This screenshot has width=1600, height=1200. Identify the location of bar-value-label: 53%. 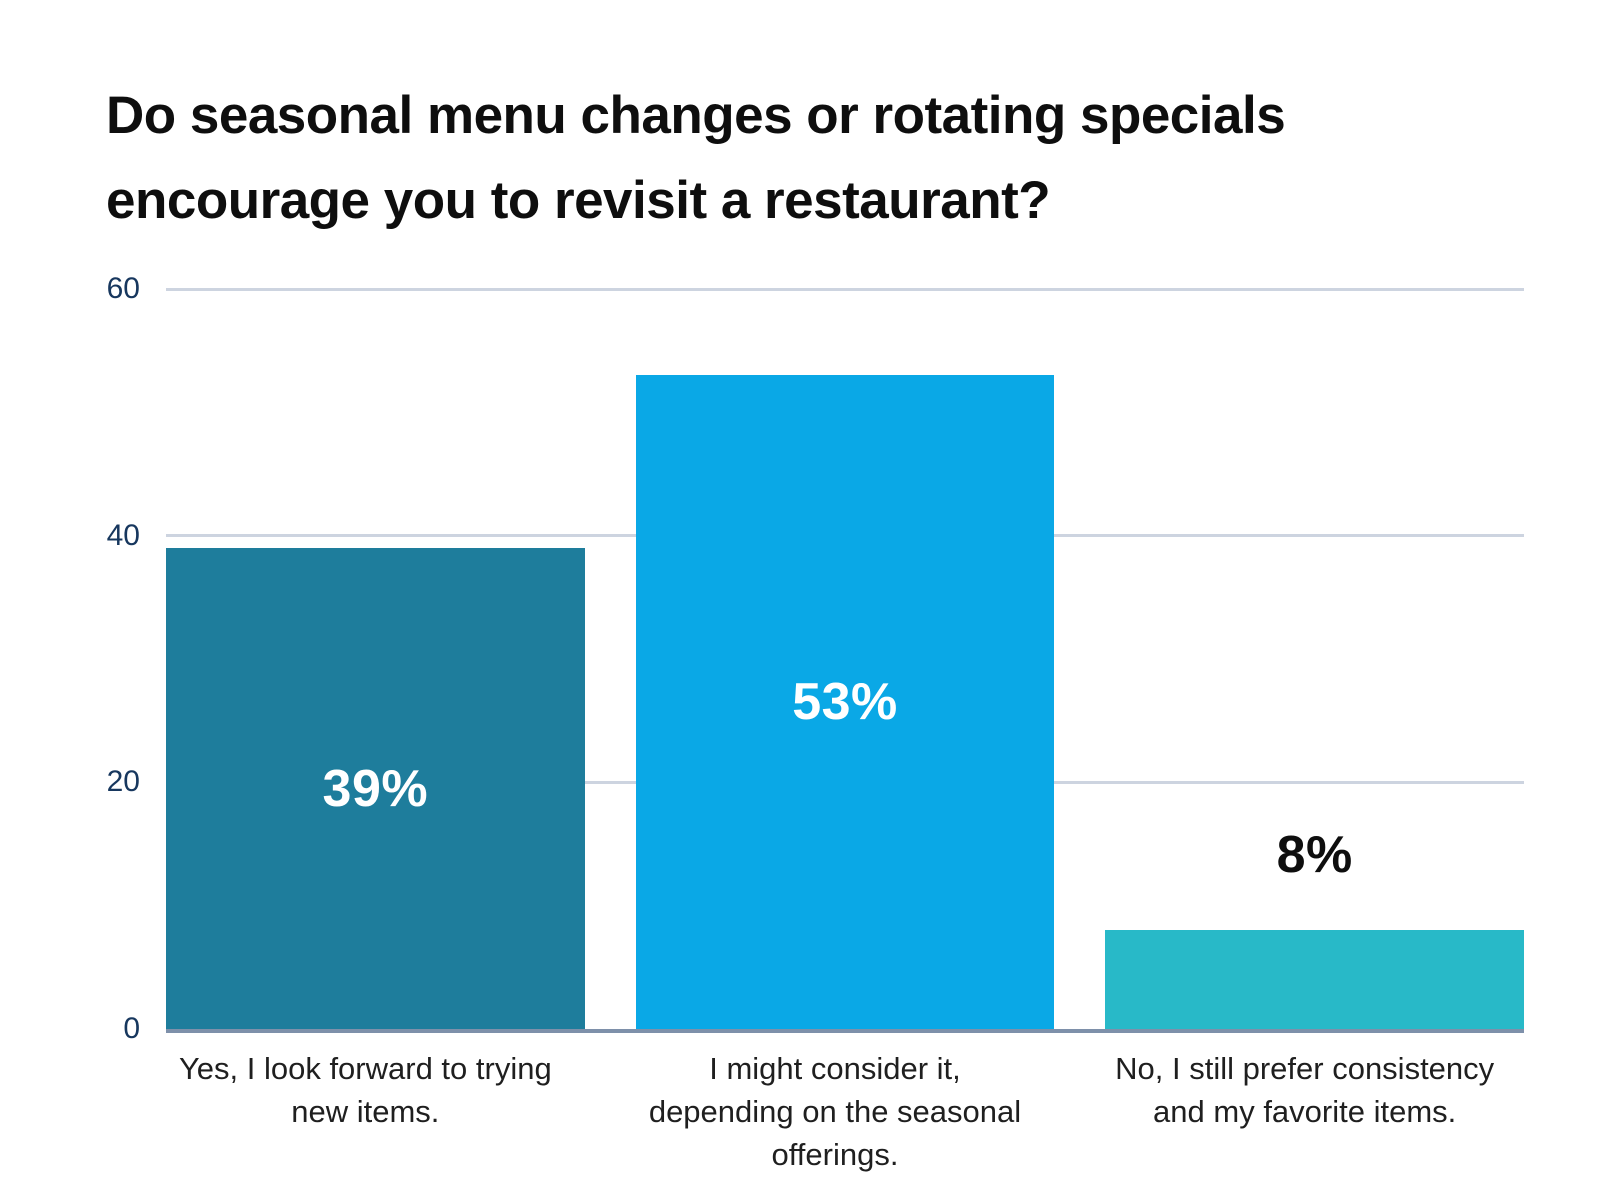
(845, 702).